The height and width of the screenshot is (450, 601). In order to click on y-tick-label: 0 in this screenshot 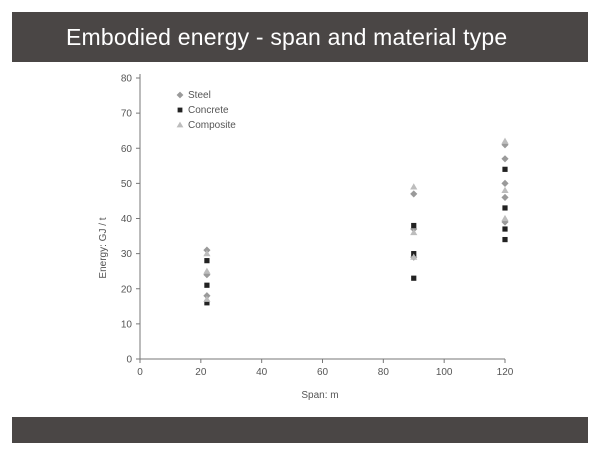, I will do `click(129, 360)`.